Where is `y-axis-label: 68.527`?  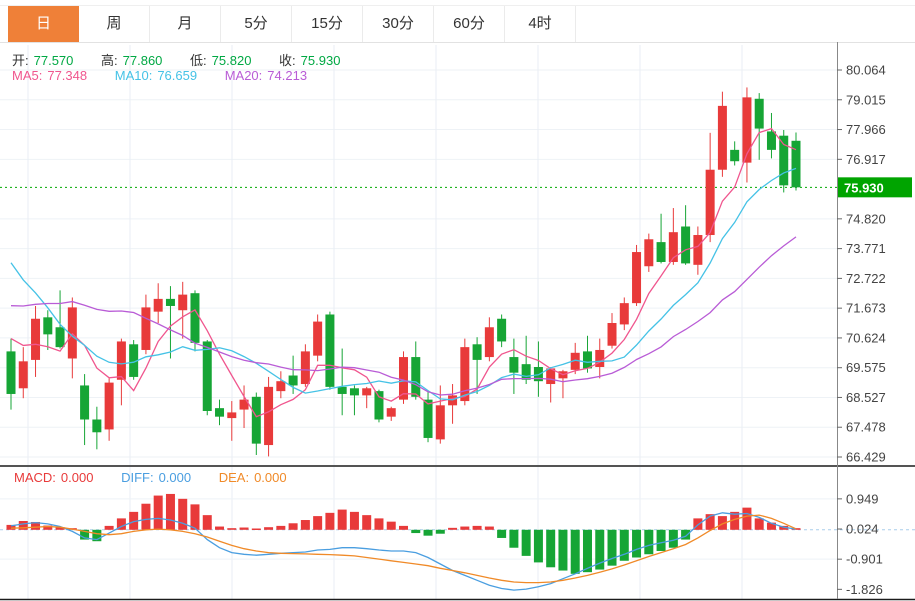
y-axis-label: 68.527 is located at coordinates (866, 397).